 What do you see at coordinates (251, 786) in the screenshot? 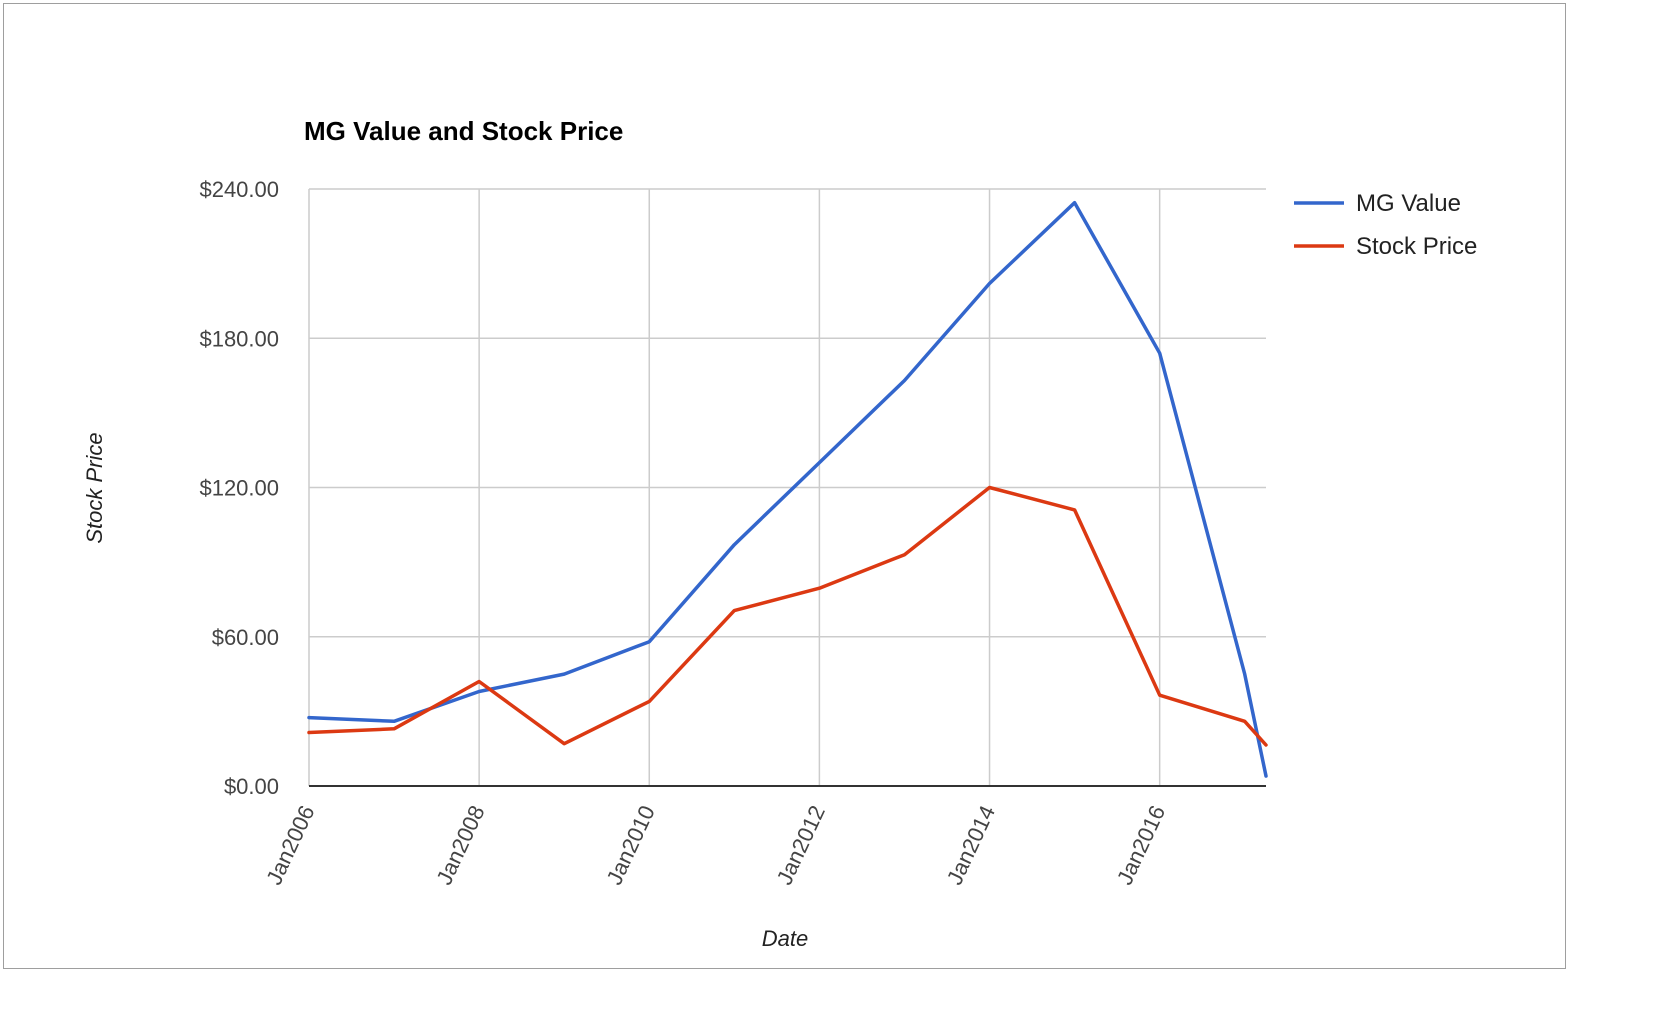
I see `y-tick-label: $0.00` at bounding box center [251, 786].